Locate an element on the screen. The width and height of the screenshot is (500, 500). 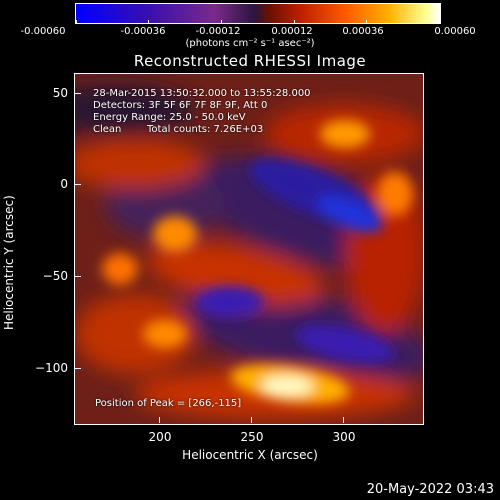
info-detectors: Detectors: 3F 5F 6F 7F 8F 9F, Att 0 is located at coordinates (180, 105).